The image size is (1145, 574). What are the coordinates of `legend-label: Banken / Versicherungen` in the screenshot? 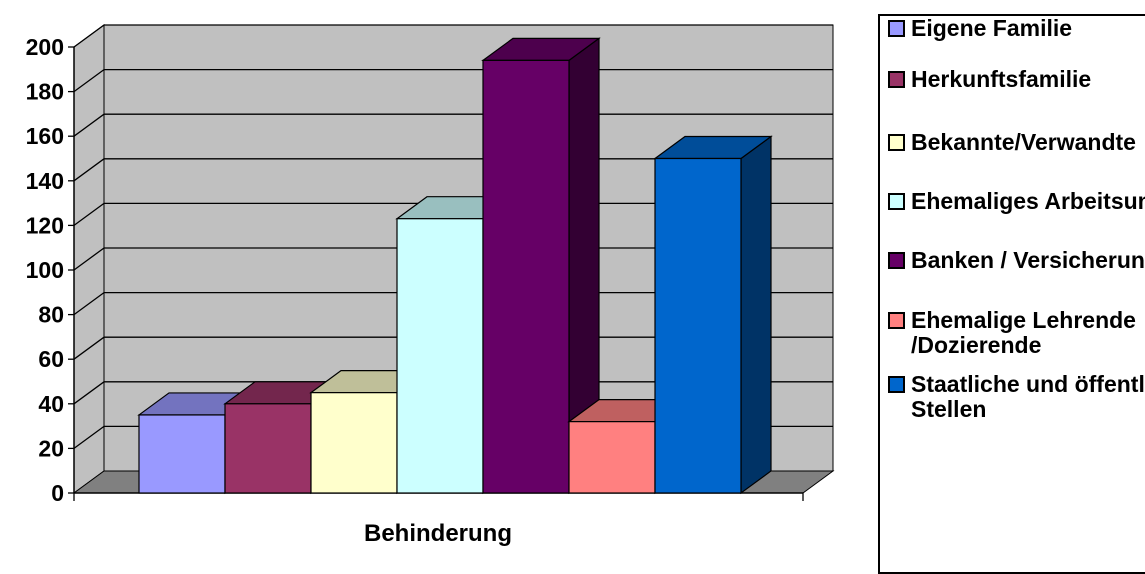 It's located at (1028, 260).